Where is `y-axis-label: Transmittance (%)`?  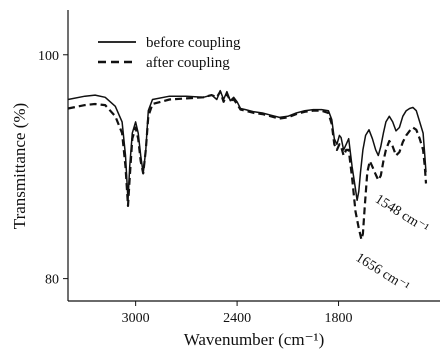
y-axis-label: Transmittance (%) is located at coordinates (19, 166).